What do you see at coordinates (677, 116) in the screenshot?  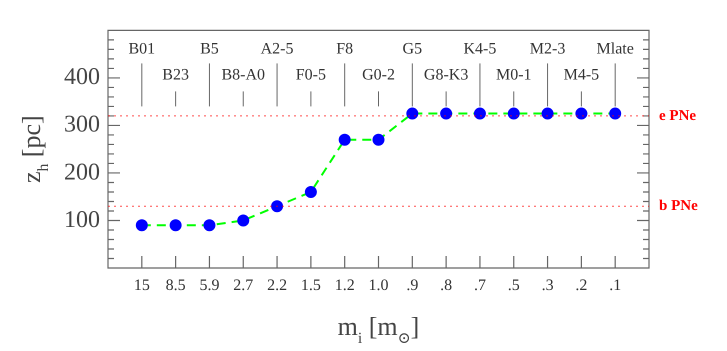 I see `ref-line-label: e PNe` at bounding box center [677, 116].